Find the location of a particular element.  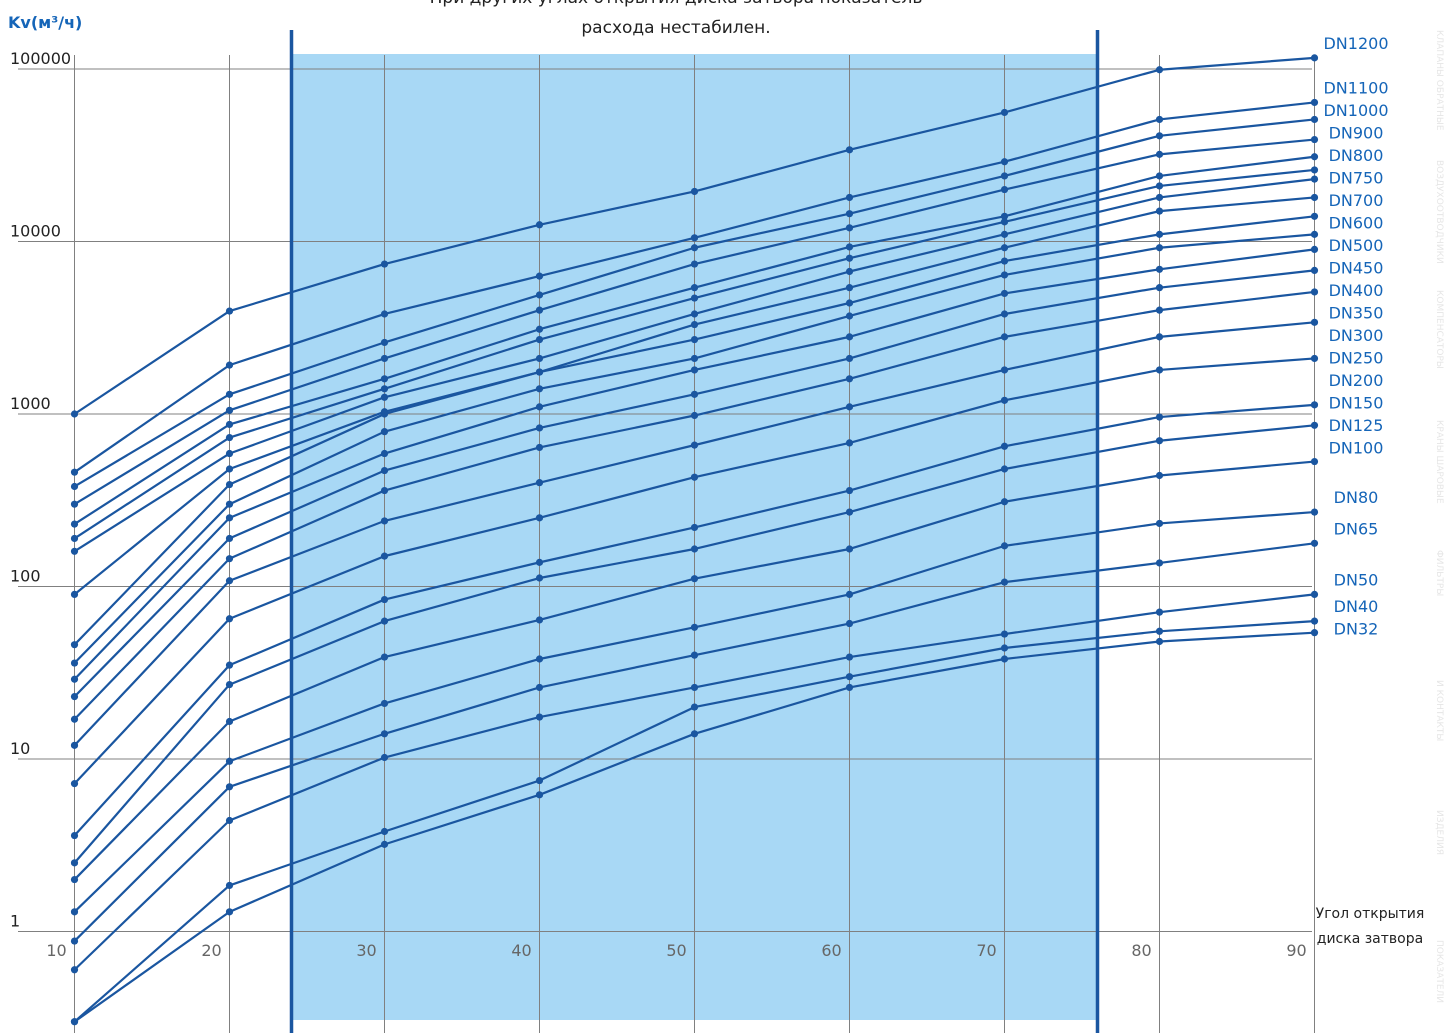

x-tick-label-10: 10 is located at coordinates (56, 950).